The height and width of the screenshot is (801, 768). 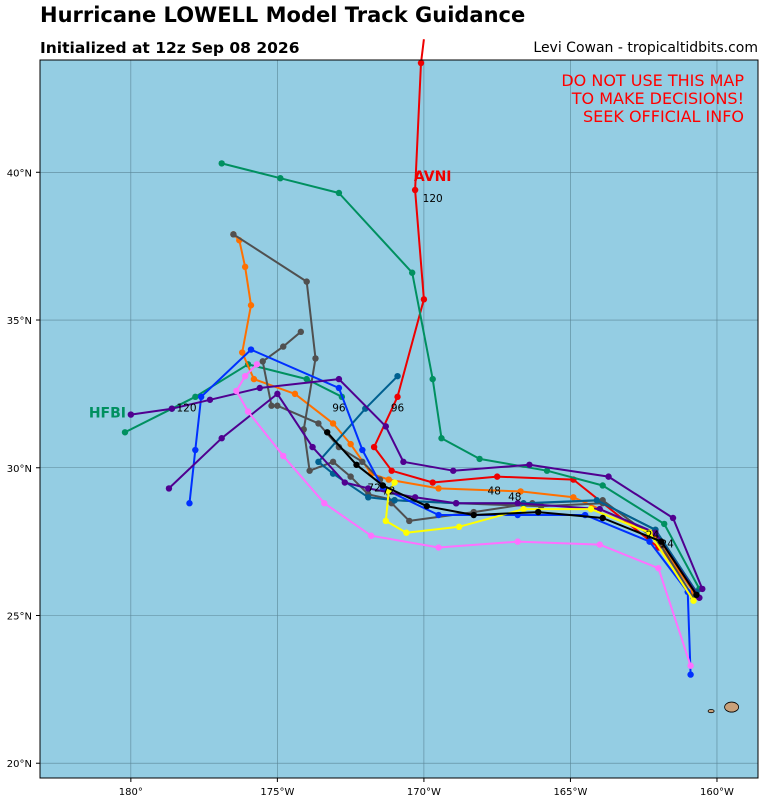 I want to click on x-tick-label: 170°W, so click(x=424, y=792).